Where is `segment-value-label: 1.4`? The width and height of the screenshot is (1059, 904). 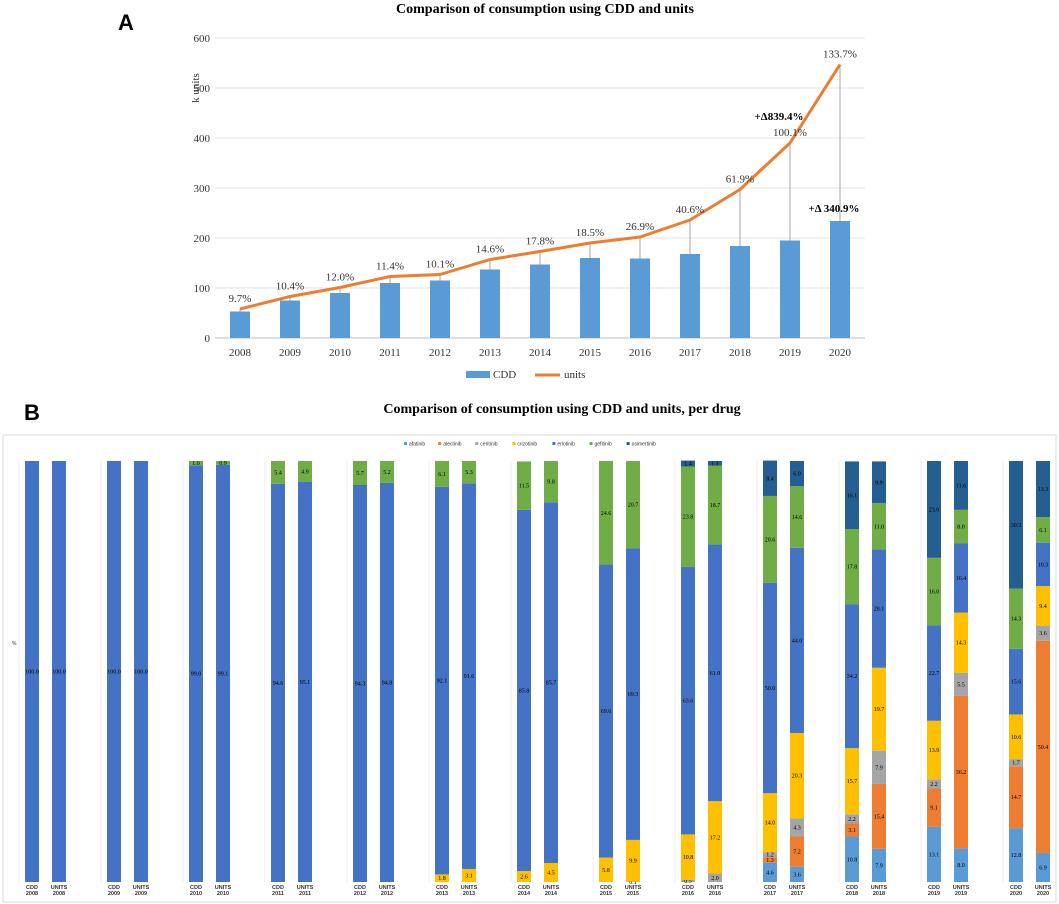 segment-value-label: 1.4 is located at coordinates (688, 465).